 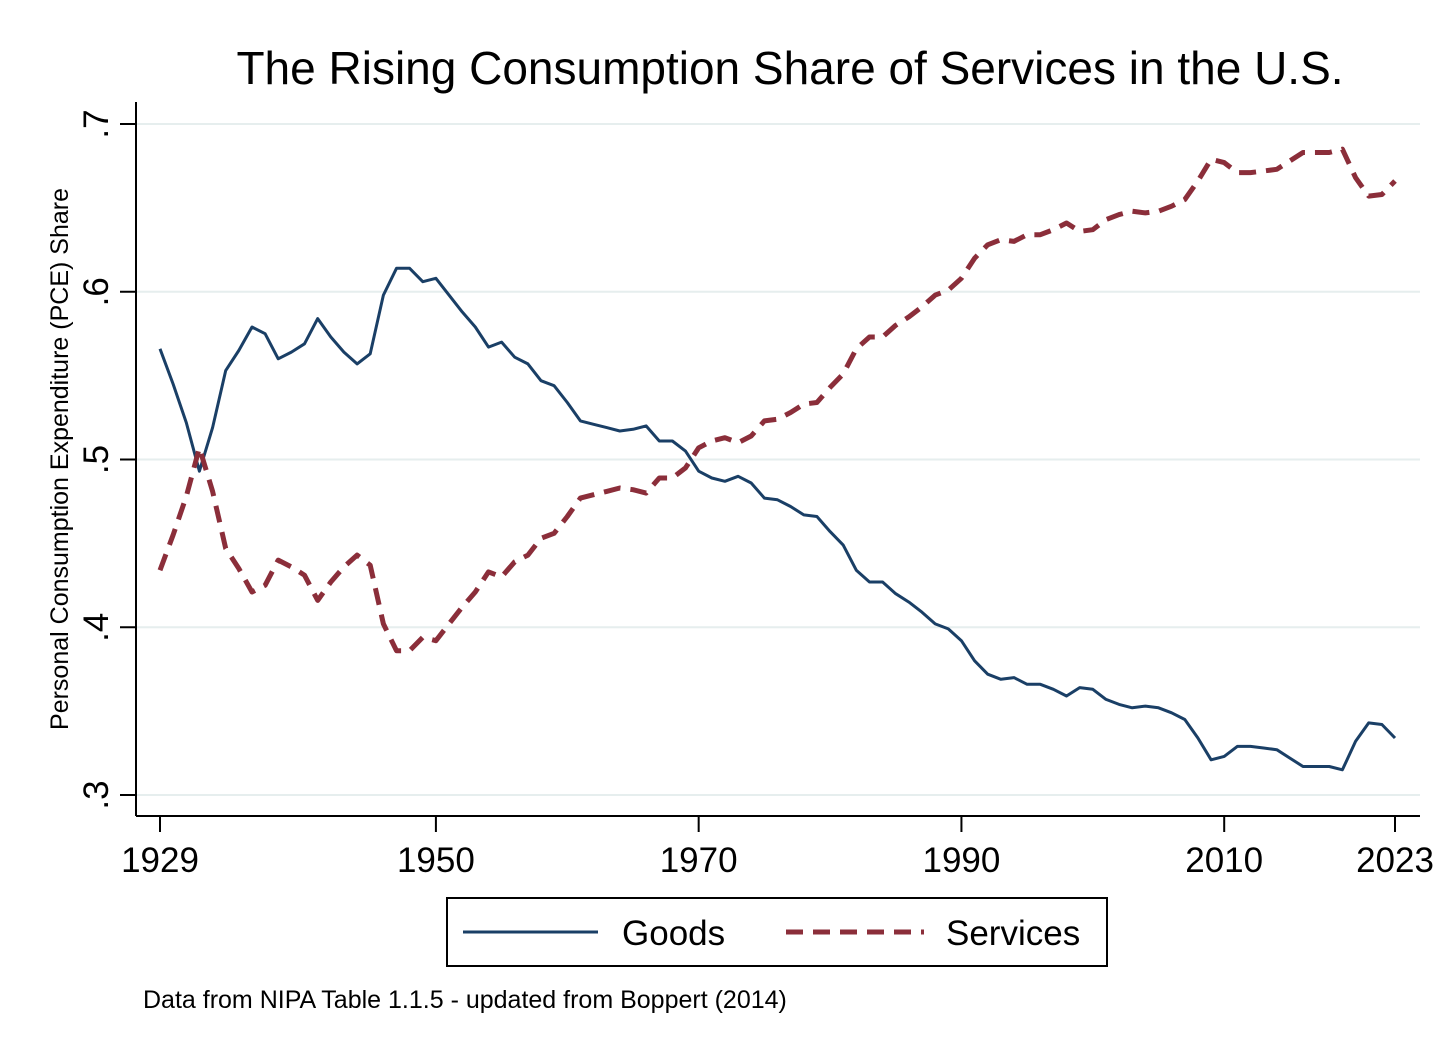 What do you see at coordinates (96, 123) in the screenshot?
I see `y-tick-label: .7` at bounding box center [96, 123].